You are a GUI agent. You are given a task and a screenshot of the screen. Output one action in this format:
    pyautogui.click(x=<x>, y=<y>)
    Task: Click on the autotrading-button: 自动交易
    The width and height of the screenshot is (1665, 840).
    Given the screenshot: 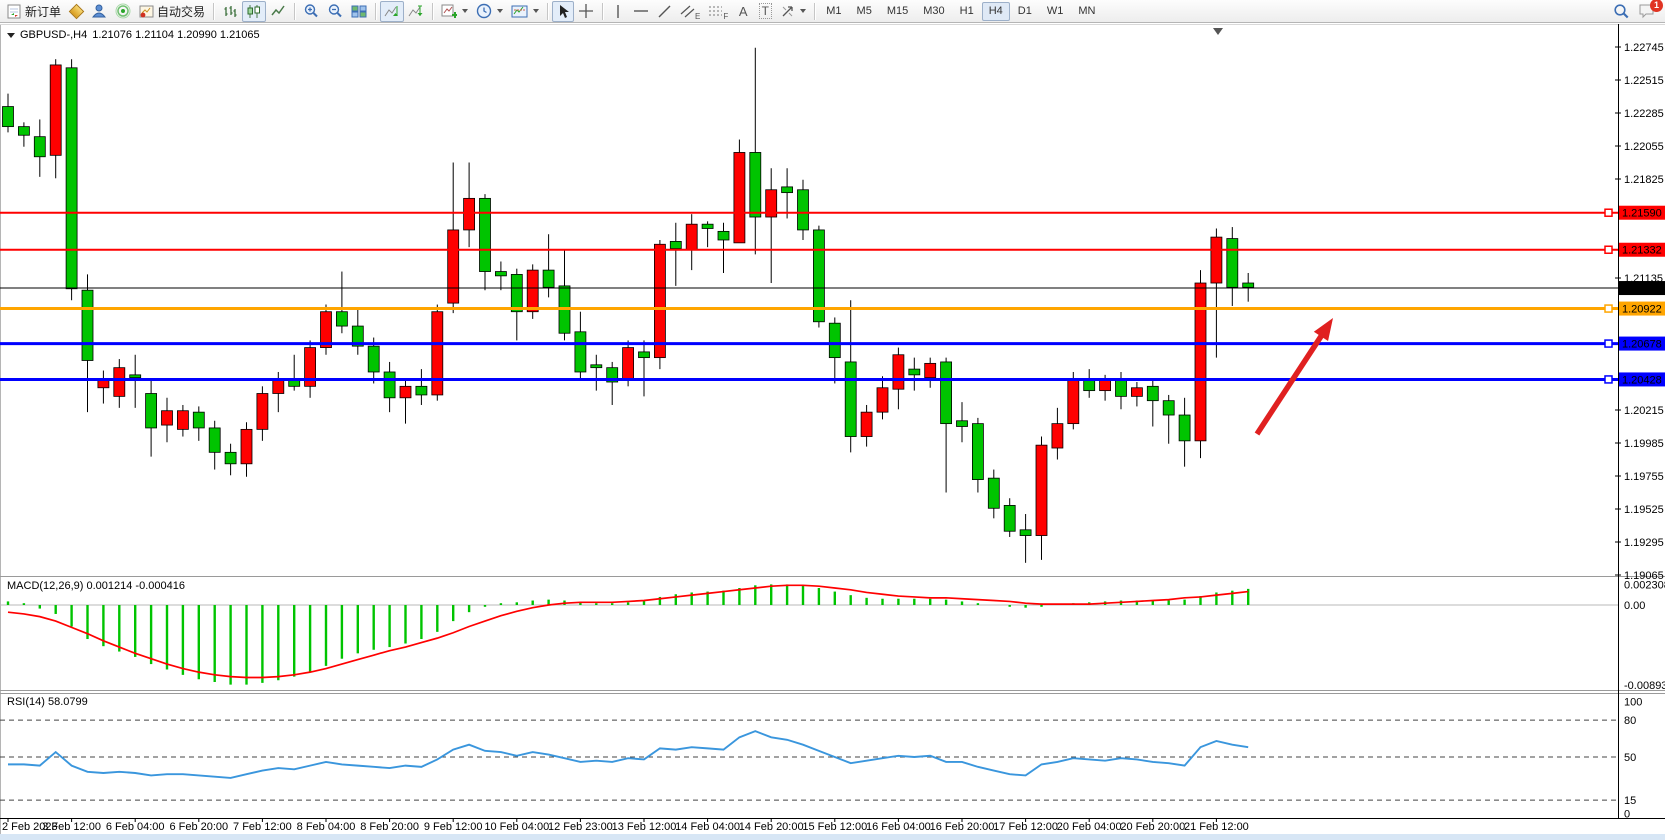 What is the action you would take?
    pyautogui.click(x=172, y=11)
    